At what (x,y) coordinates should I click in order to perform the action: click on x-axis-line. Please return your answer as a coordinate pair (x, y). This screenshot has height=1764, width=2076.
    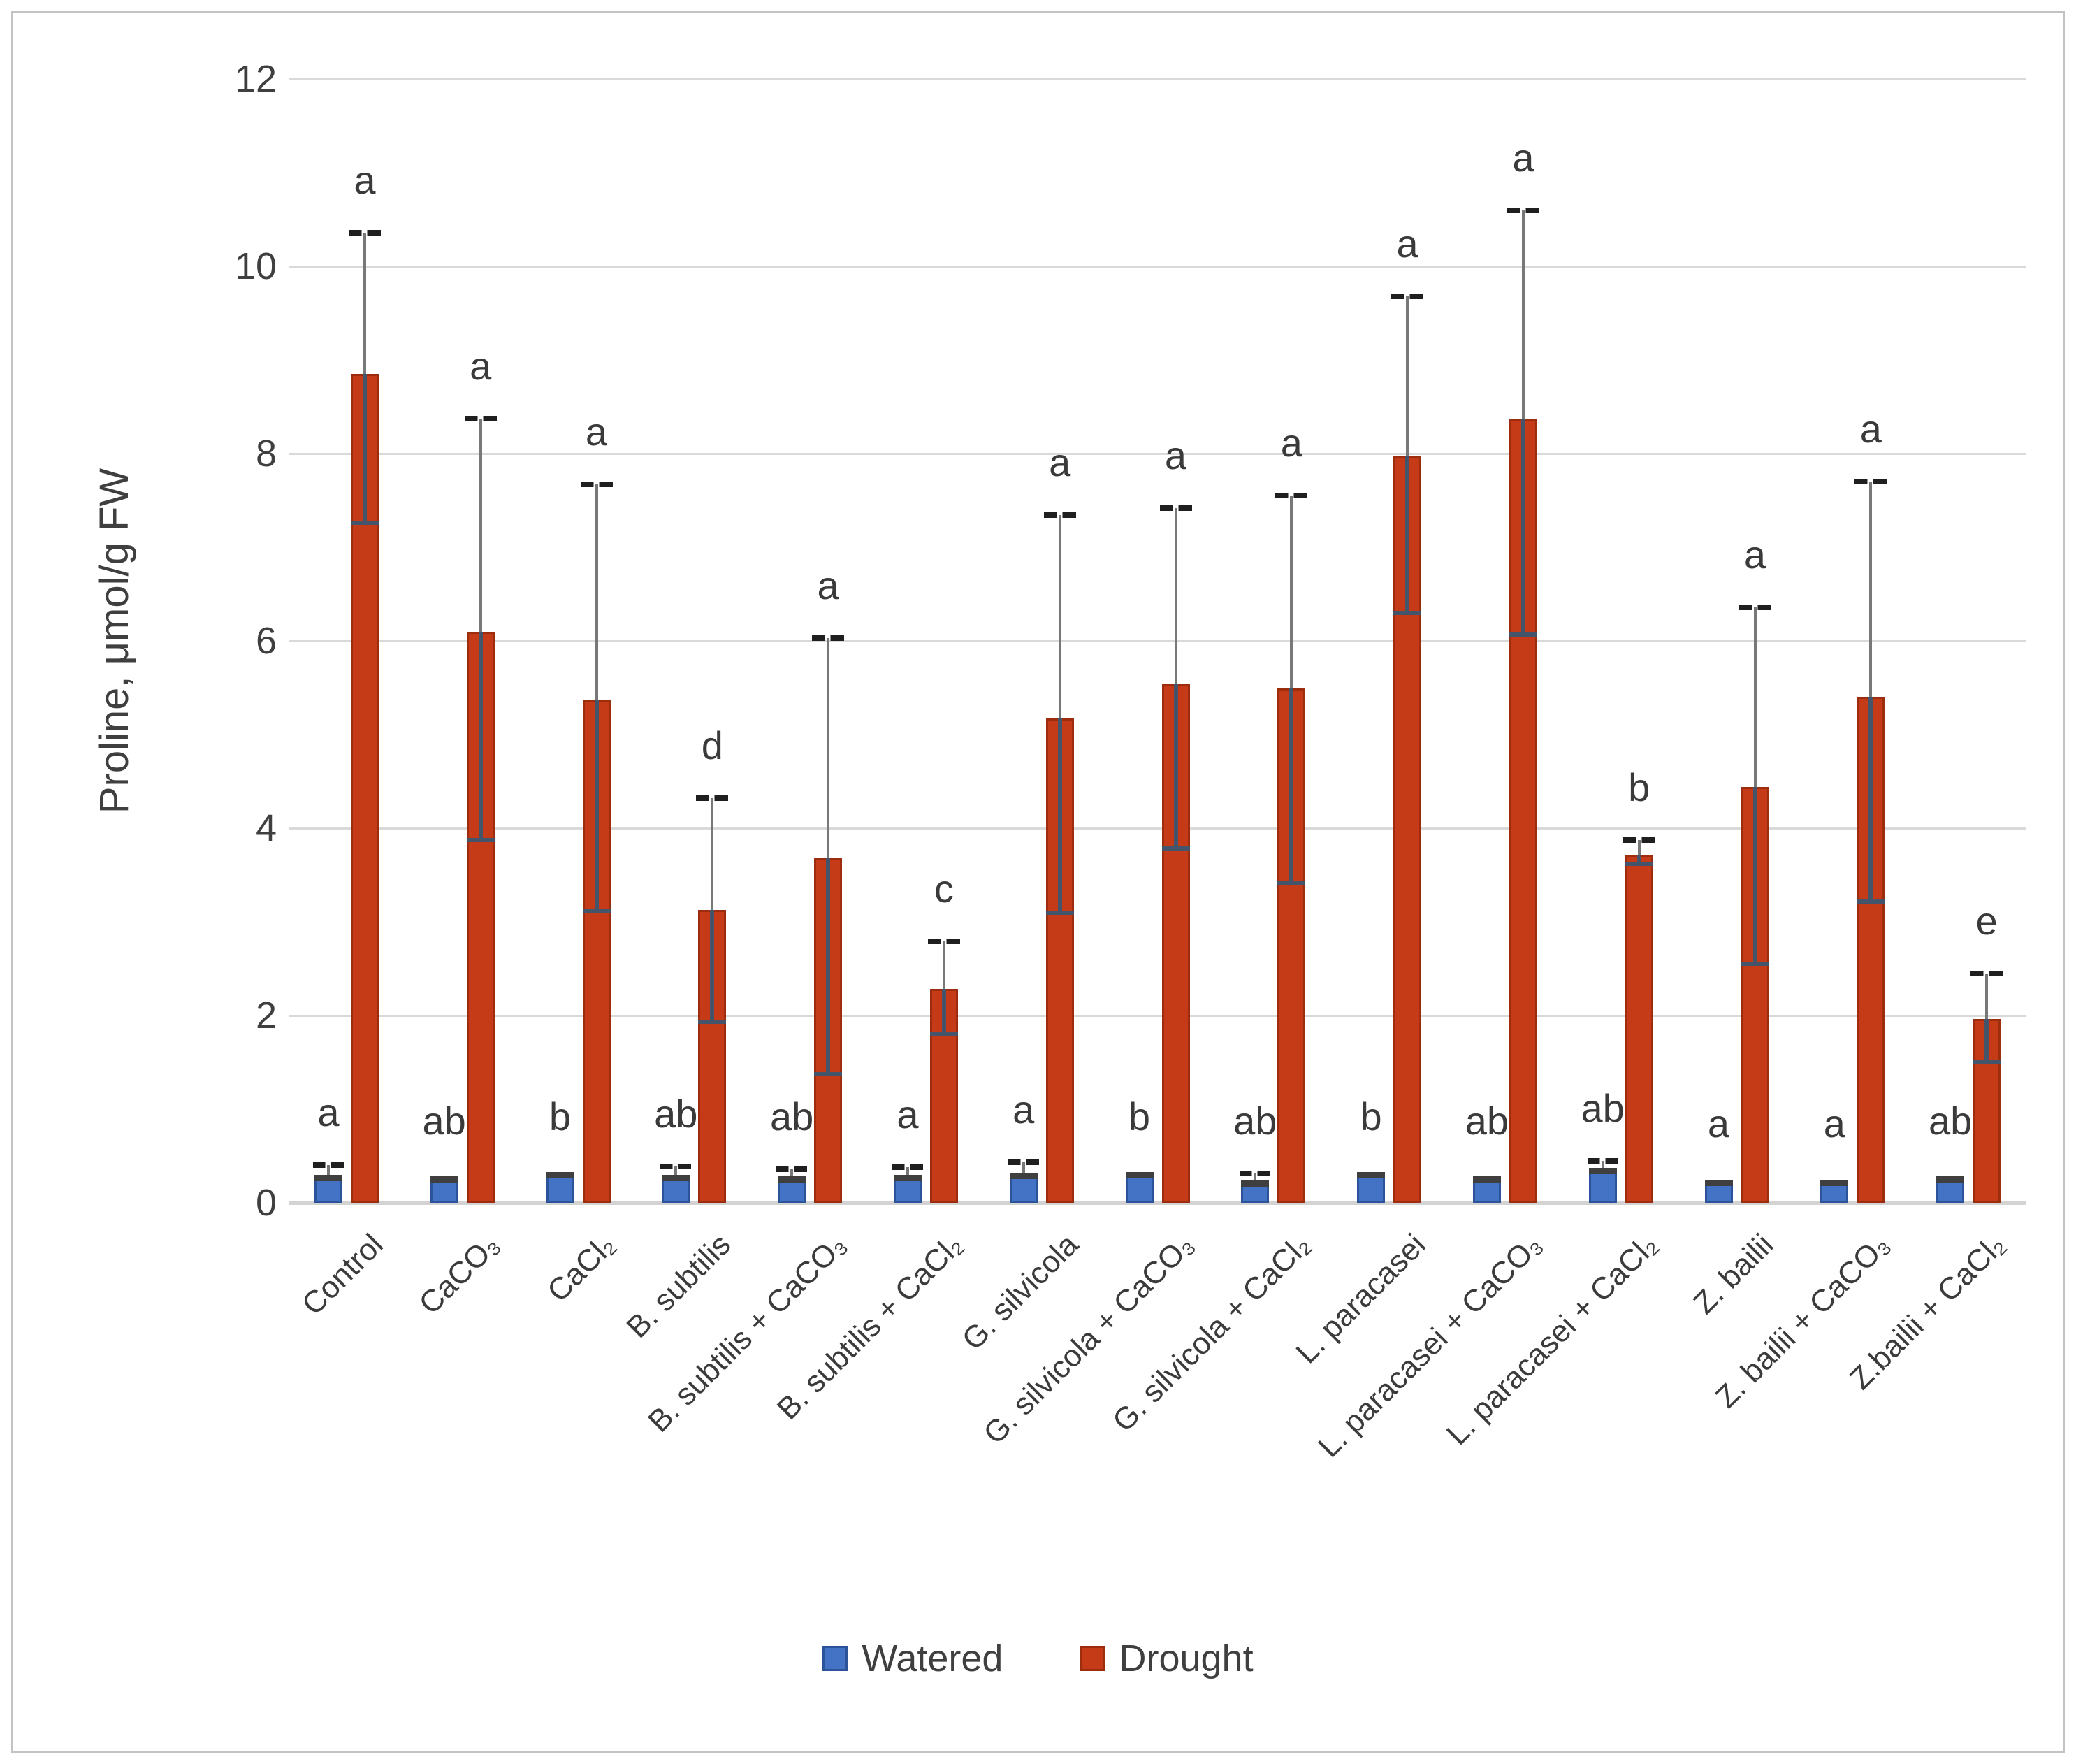
    Looking at the image, I should click on (1157, 1203).